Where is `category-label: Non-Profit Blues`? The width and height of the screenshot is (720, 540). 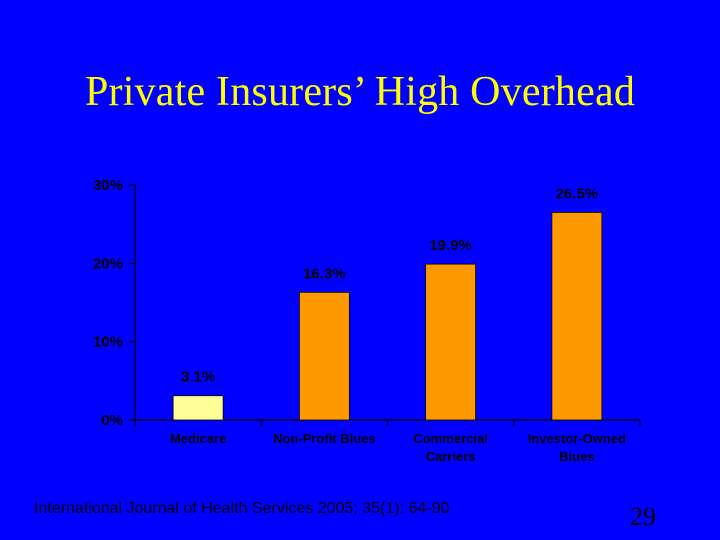 category-label: Non-Profit Blues is located at coordinates (324, 438).